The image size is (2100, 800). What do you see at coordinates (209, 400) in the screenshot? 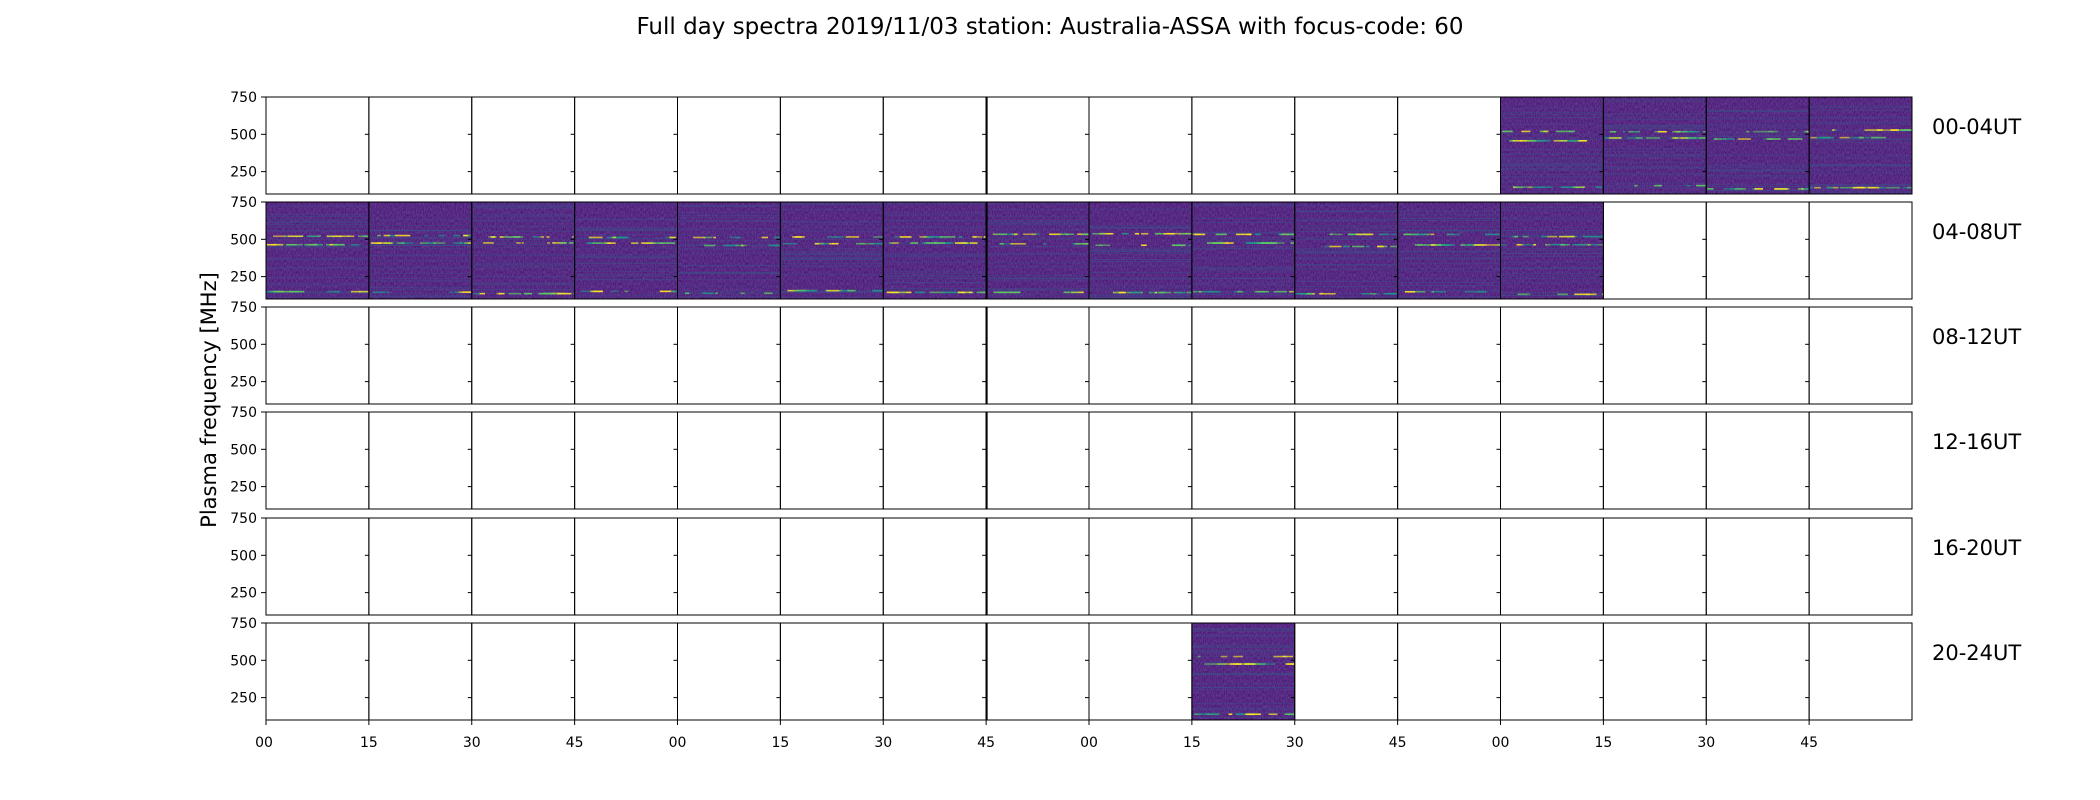
I see `y-axis-label: Plasma frequency [MHz]` at bounding box center [209, 400].